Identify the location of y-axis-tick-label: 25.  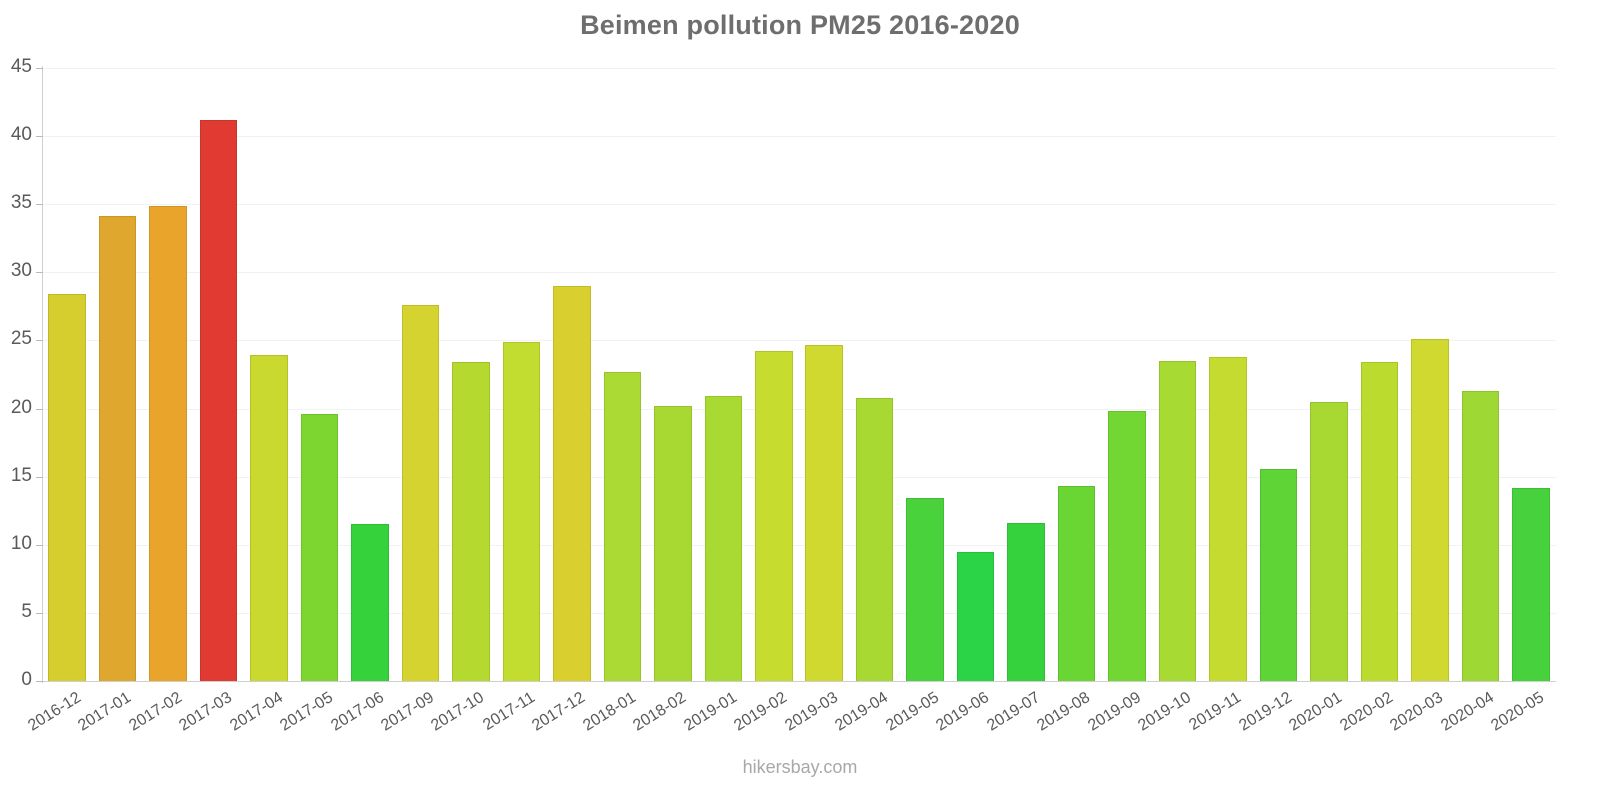
(21, 339).